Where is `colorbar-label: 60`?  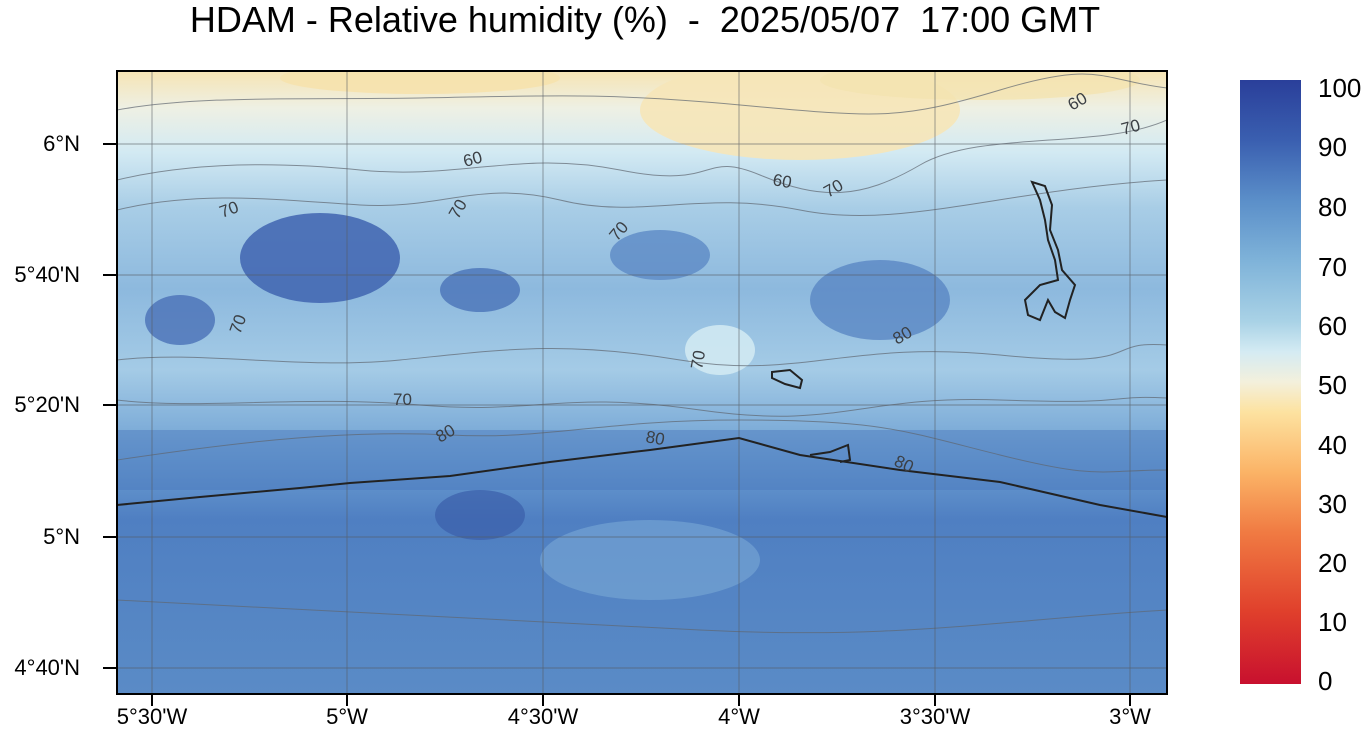 colorbar-label: 60 is located at coordinates (1332, 326).